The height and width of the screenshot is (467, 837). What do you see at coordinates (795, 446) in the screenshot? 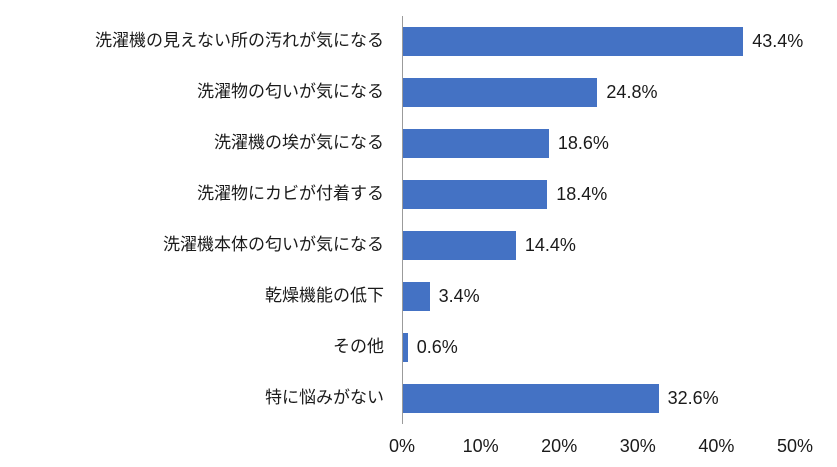
I see `x-axis-tick-label: 50%` at bounding box center [795, 446].